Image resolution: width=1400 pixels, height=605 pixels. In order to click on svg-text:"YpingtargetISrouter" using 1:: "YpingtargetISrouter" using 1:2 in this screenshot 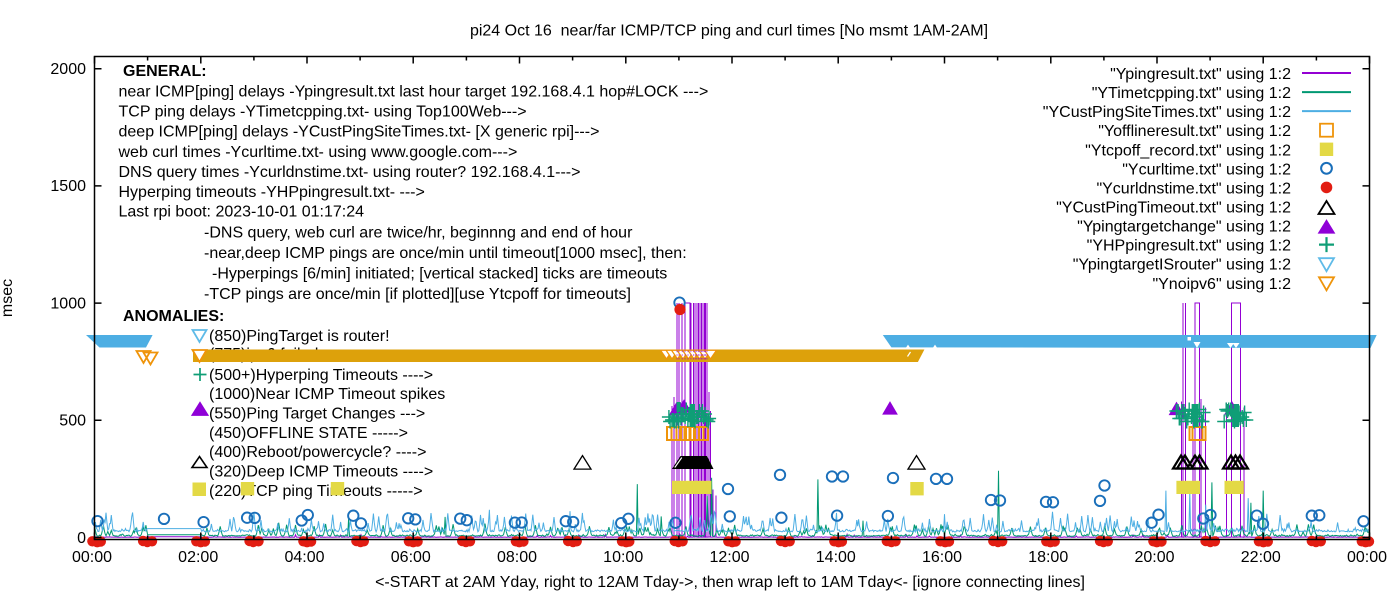, I will do `click(1182, 265)`.